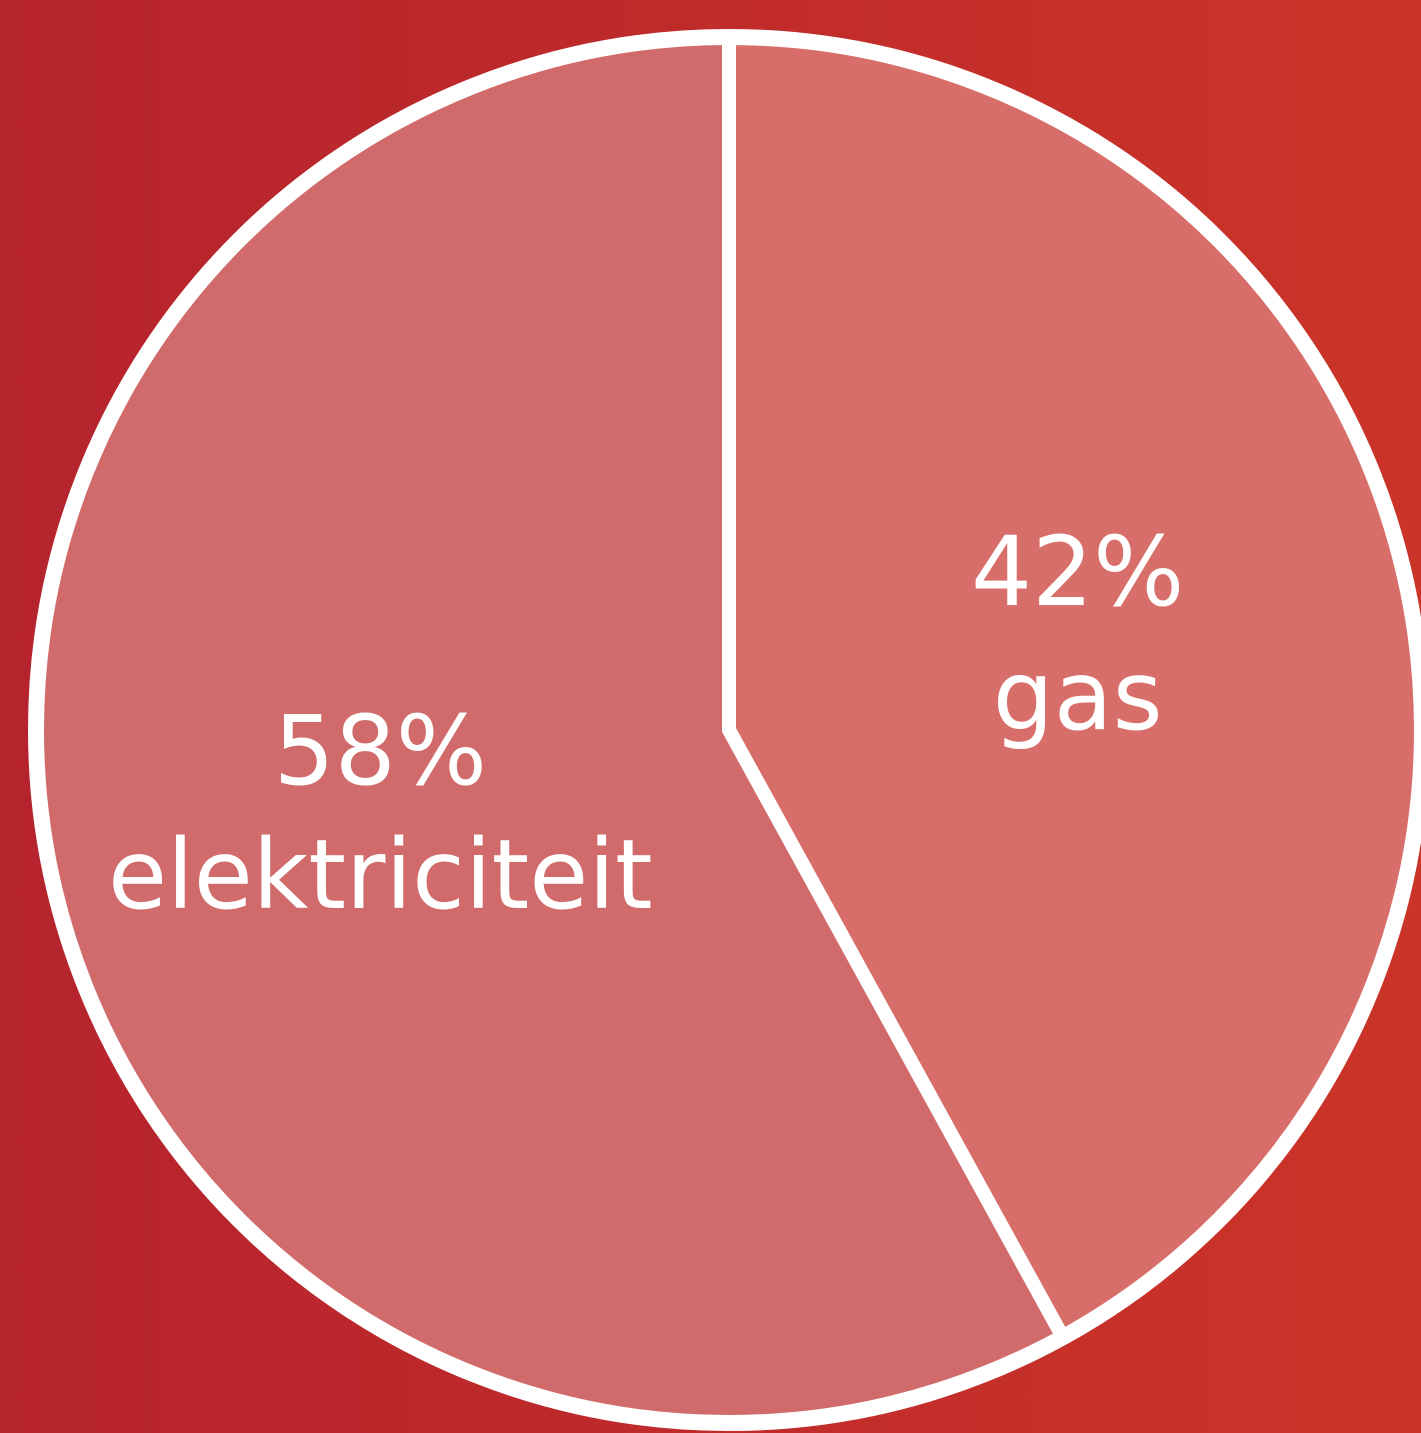 Image resolution: width=1421 pixels, height=1433 pixels. I want to click on slice-value-label: 58%, so click(380, 751).